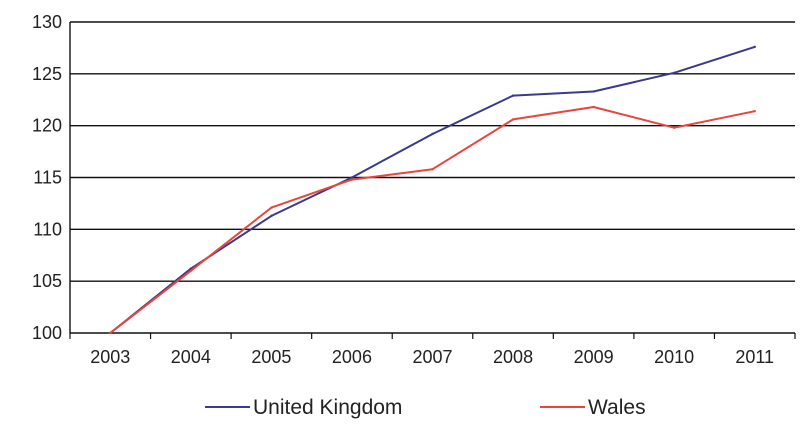  What do you see at coordinates (513, 357) in the screenshot?
I see `x-tick-label: 2008` at bounding box center [513, 357].